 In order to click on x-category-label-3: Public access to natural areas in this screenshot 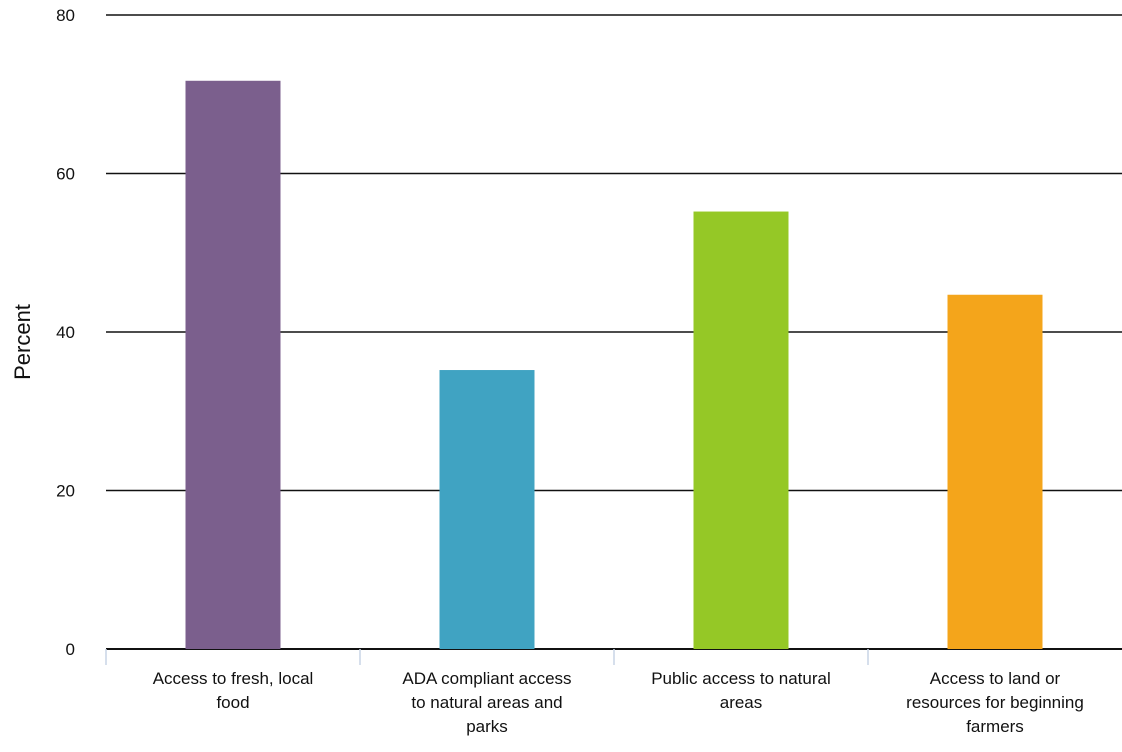, I will do `click(741, 690)`.